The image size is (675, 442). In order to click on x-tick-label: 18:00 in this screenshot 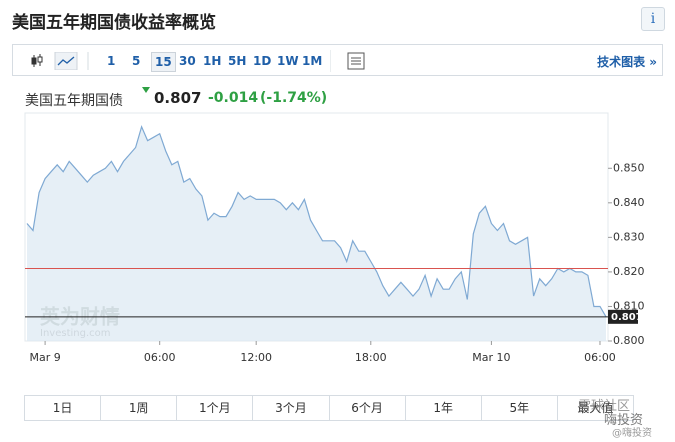, I will do `click(371, 357)`.